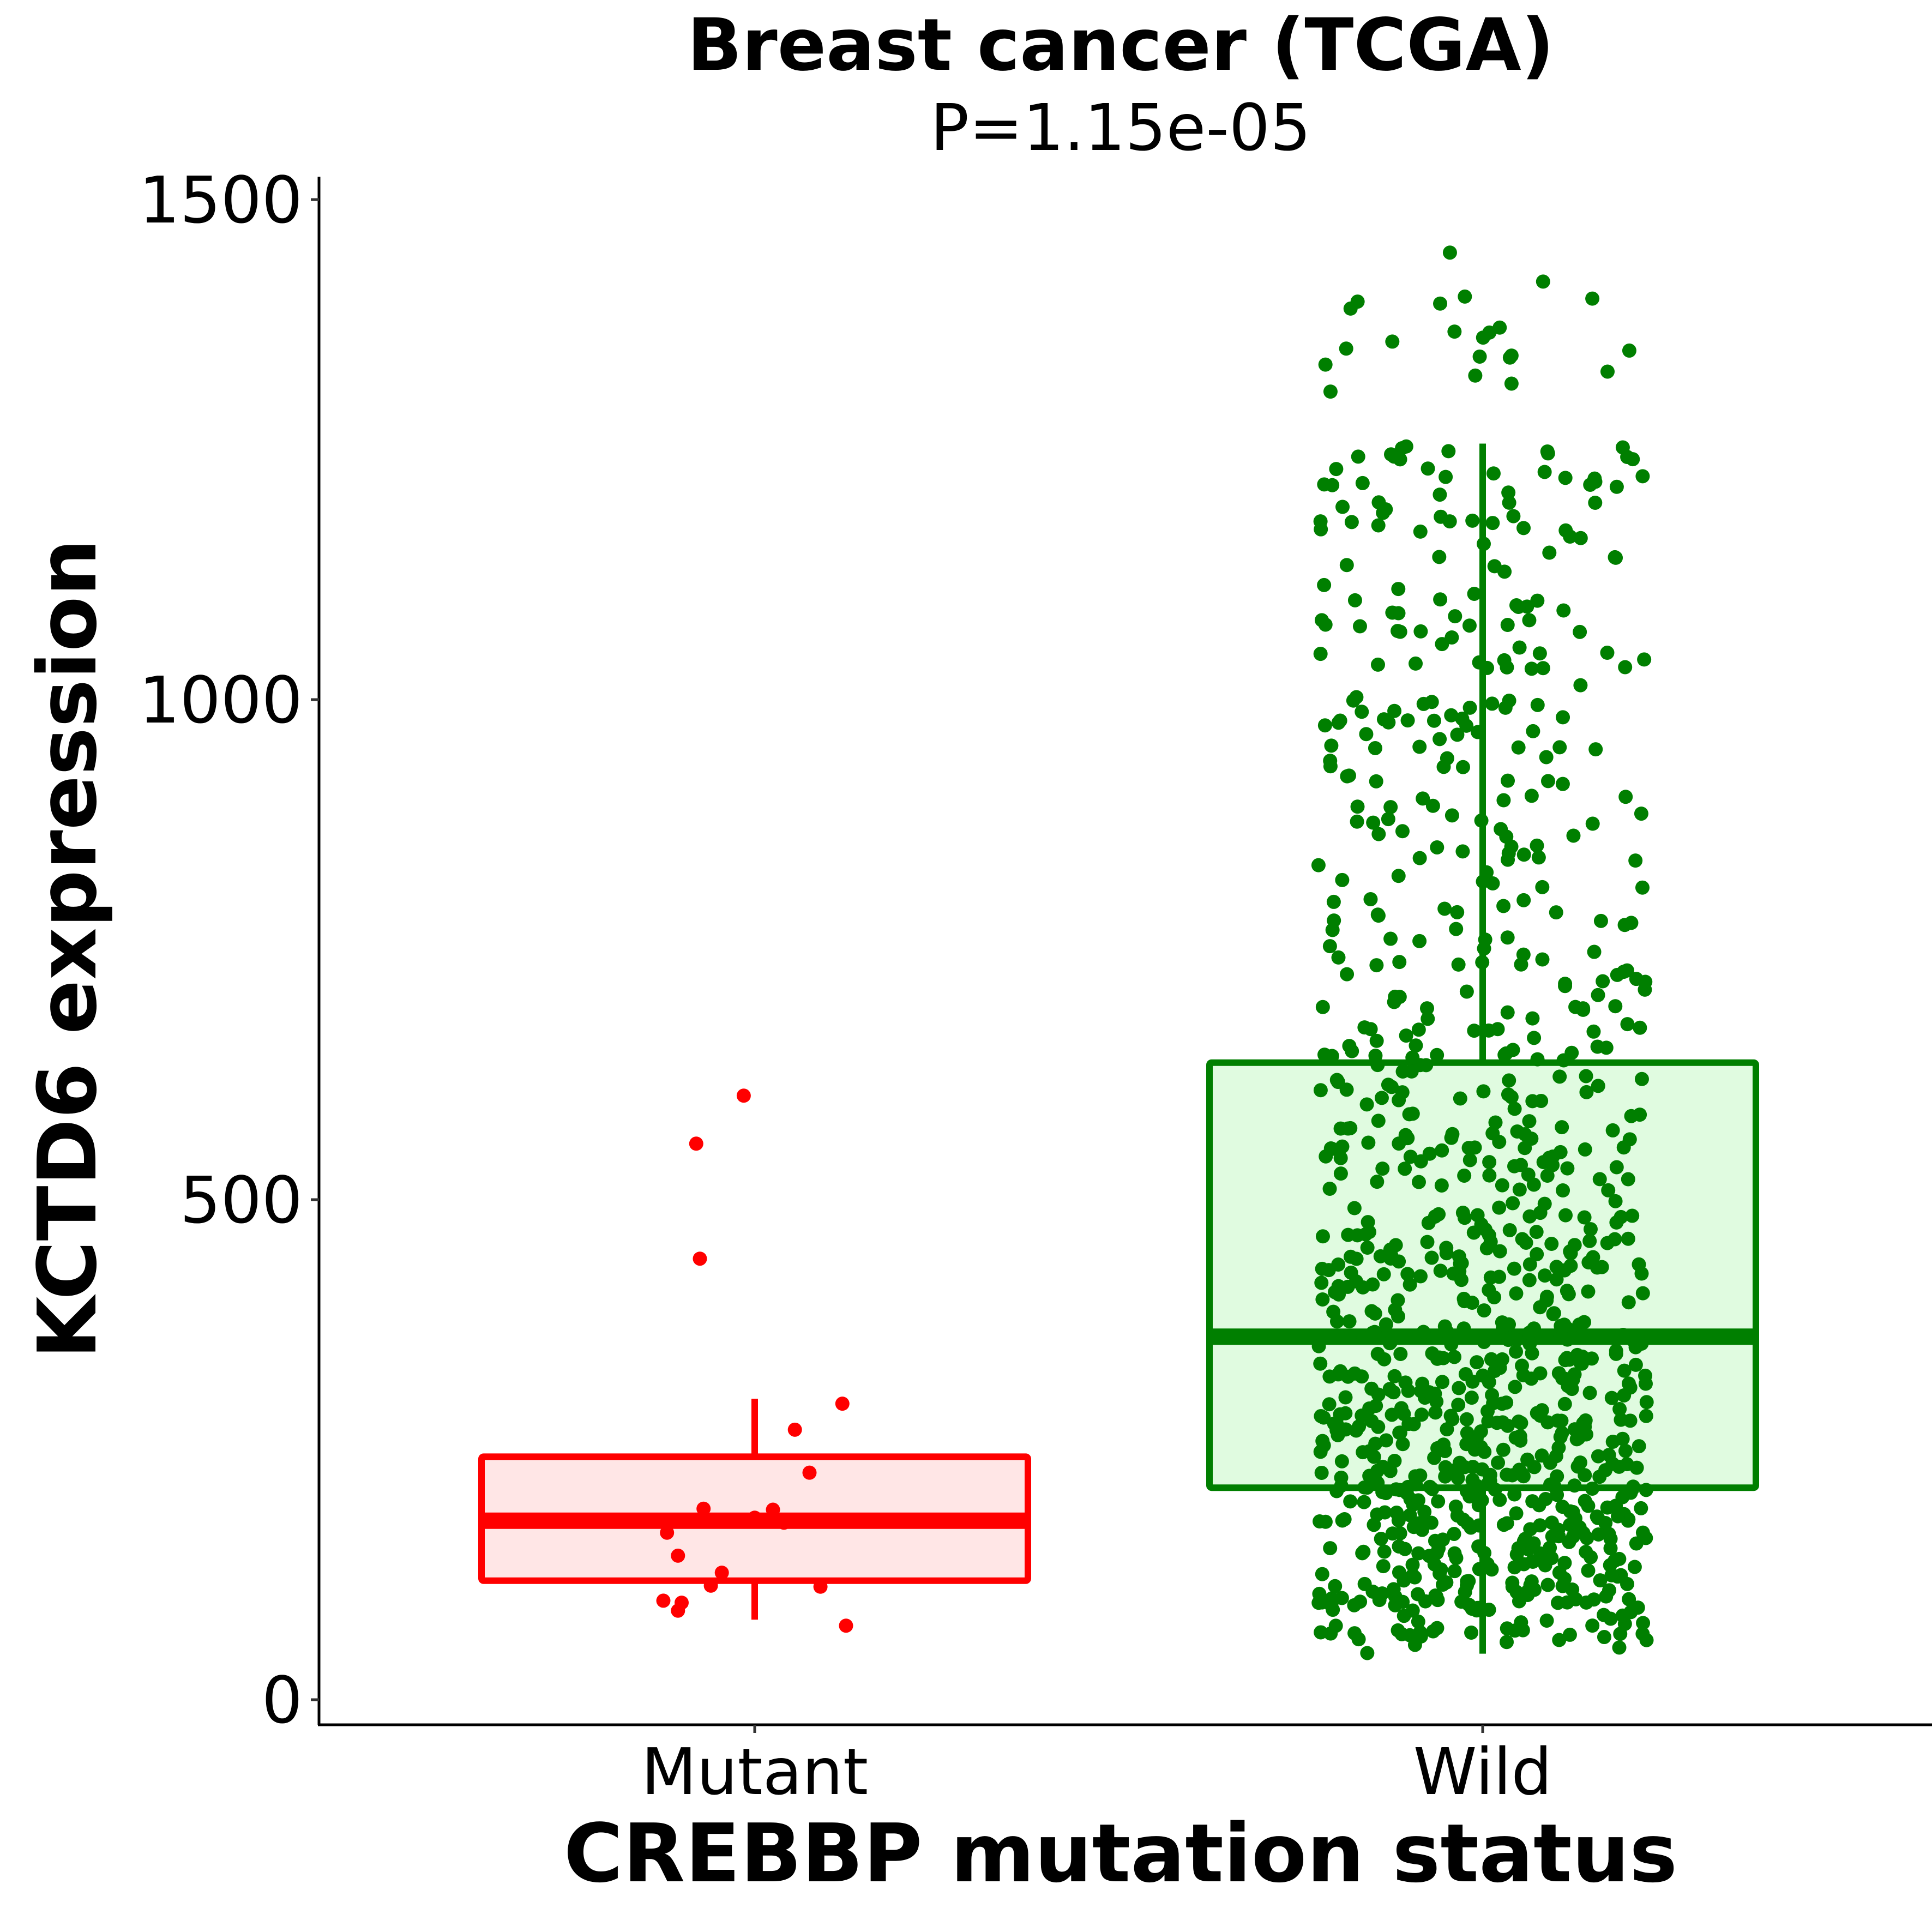  What do you see at coordinates (754, 1771) in the screenshot?
I see `x-tick-label-mutant: Mutant` at bounding box center [754, 1771].